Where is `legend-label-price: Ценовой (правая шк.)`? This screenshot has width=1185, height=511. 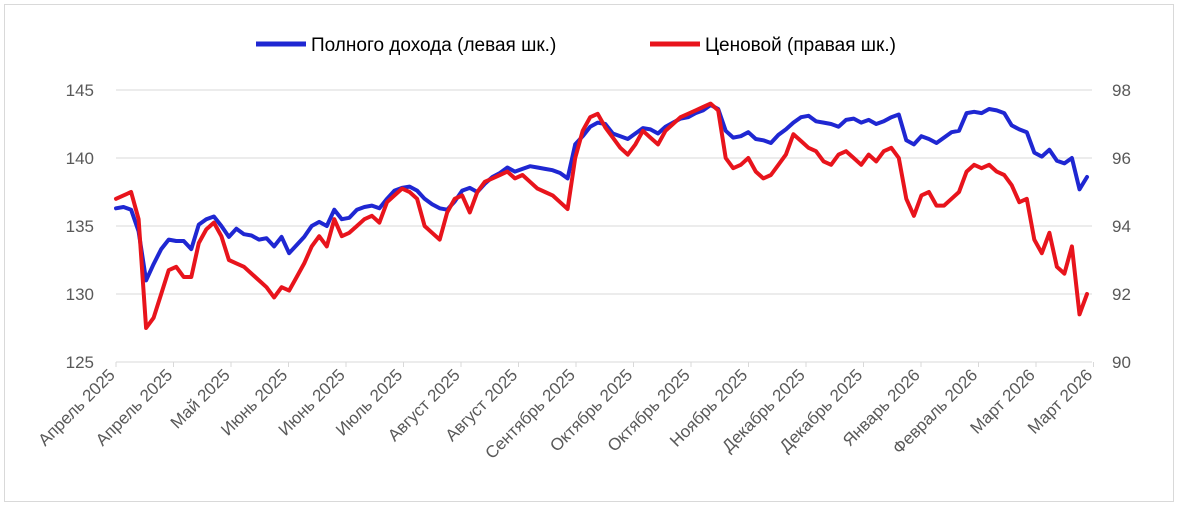 legend-label-price: Ценовой (правая шк.) is located at coordinates (800, 45).